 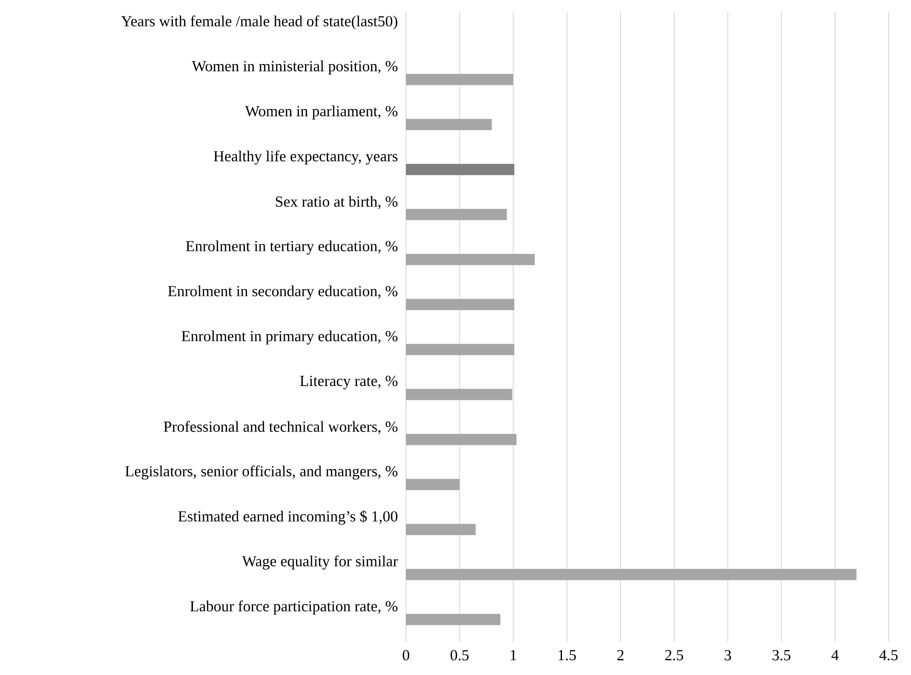 I want to click on y-tick-label: Literacy rate, %, so click(x=349, y=383).